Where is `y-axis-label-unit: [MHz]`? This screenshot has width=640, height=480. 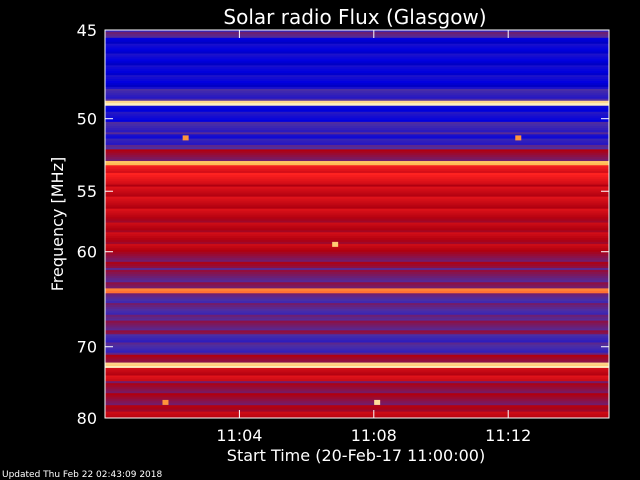
y-axis-label-unit: [MHz] is located at coordinates (57, 180).